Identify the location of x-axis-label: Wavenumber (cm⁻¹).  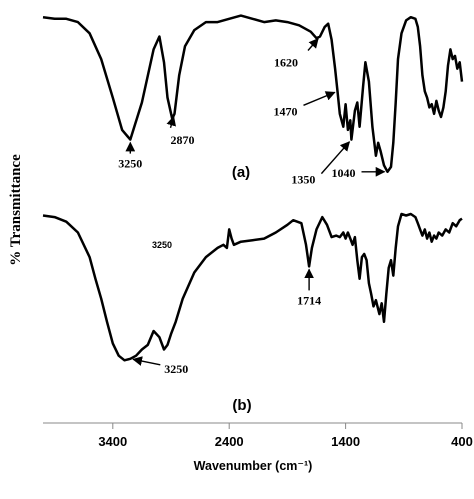
(253, 466).